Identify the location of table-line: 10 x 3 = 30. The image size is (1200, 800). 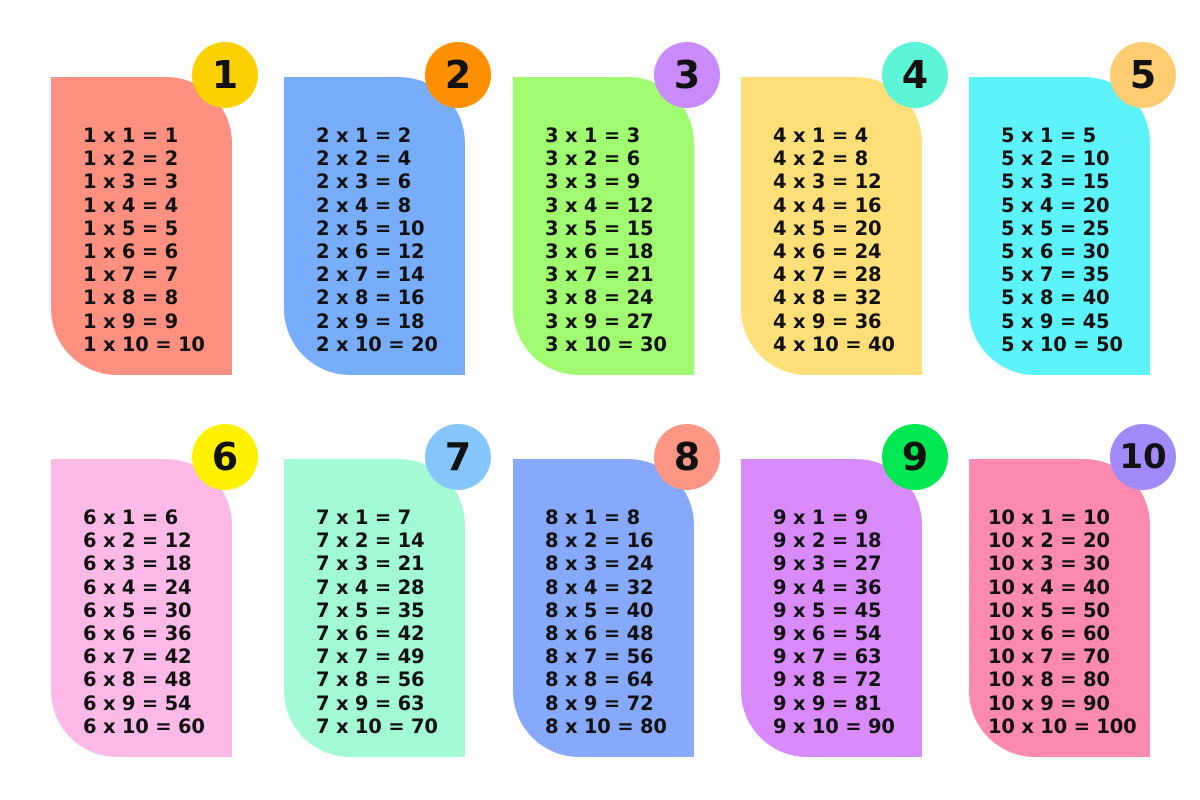
(1049, 564).